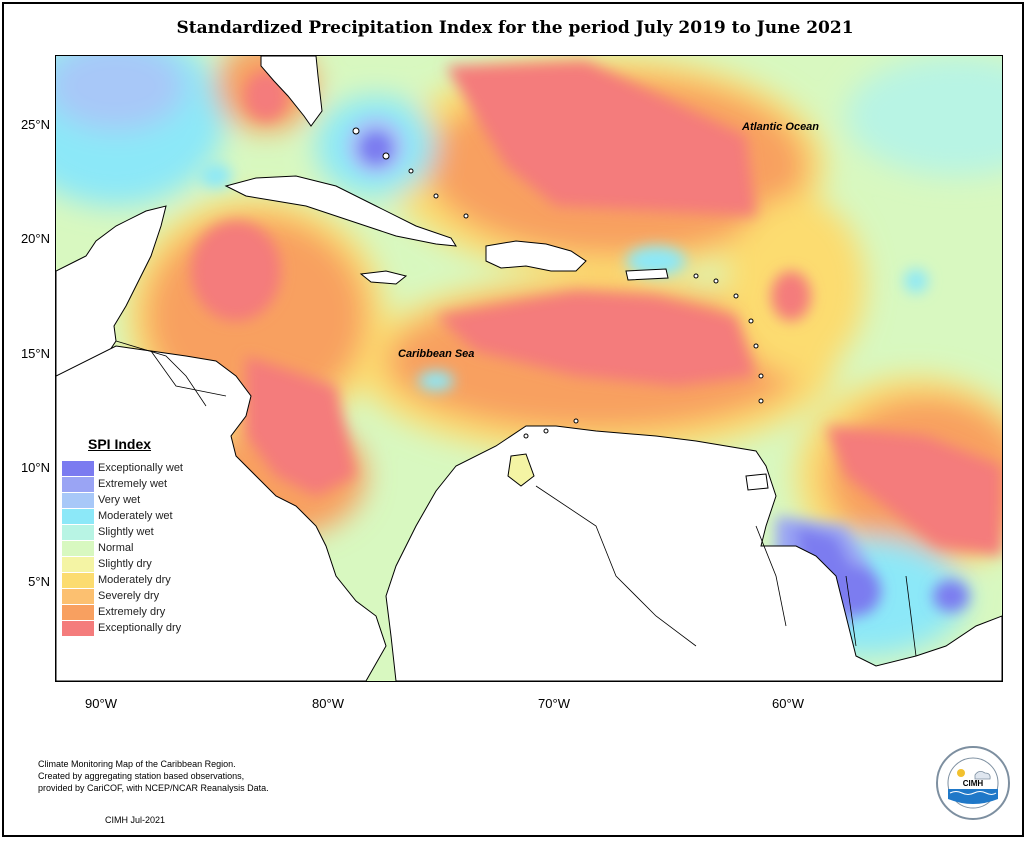  What do you see at coordinates (35, 353) in the screenshot?
I see `y-label-15n: 15°N` at bounding box center [35, 353].